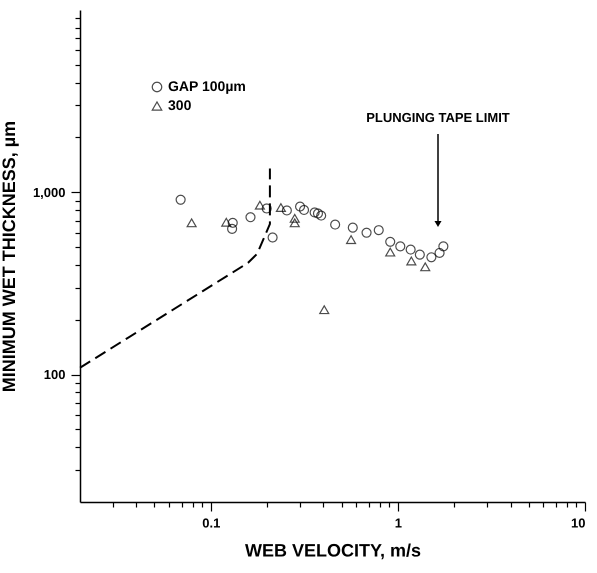 This screenshot has width=597, height=573. What do you see at coordinates (578, 523) in the screenshot?
I see `x-tick-label: 10` at bounding box center [578, 523].